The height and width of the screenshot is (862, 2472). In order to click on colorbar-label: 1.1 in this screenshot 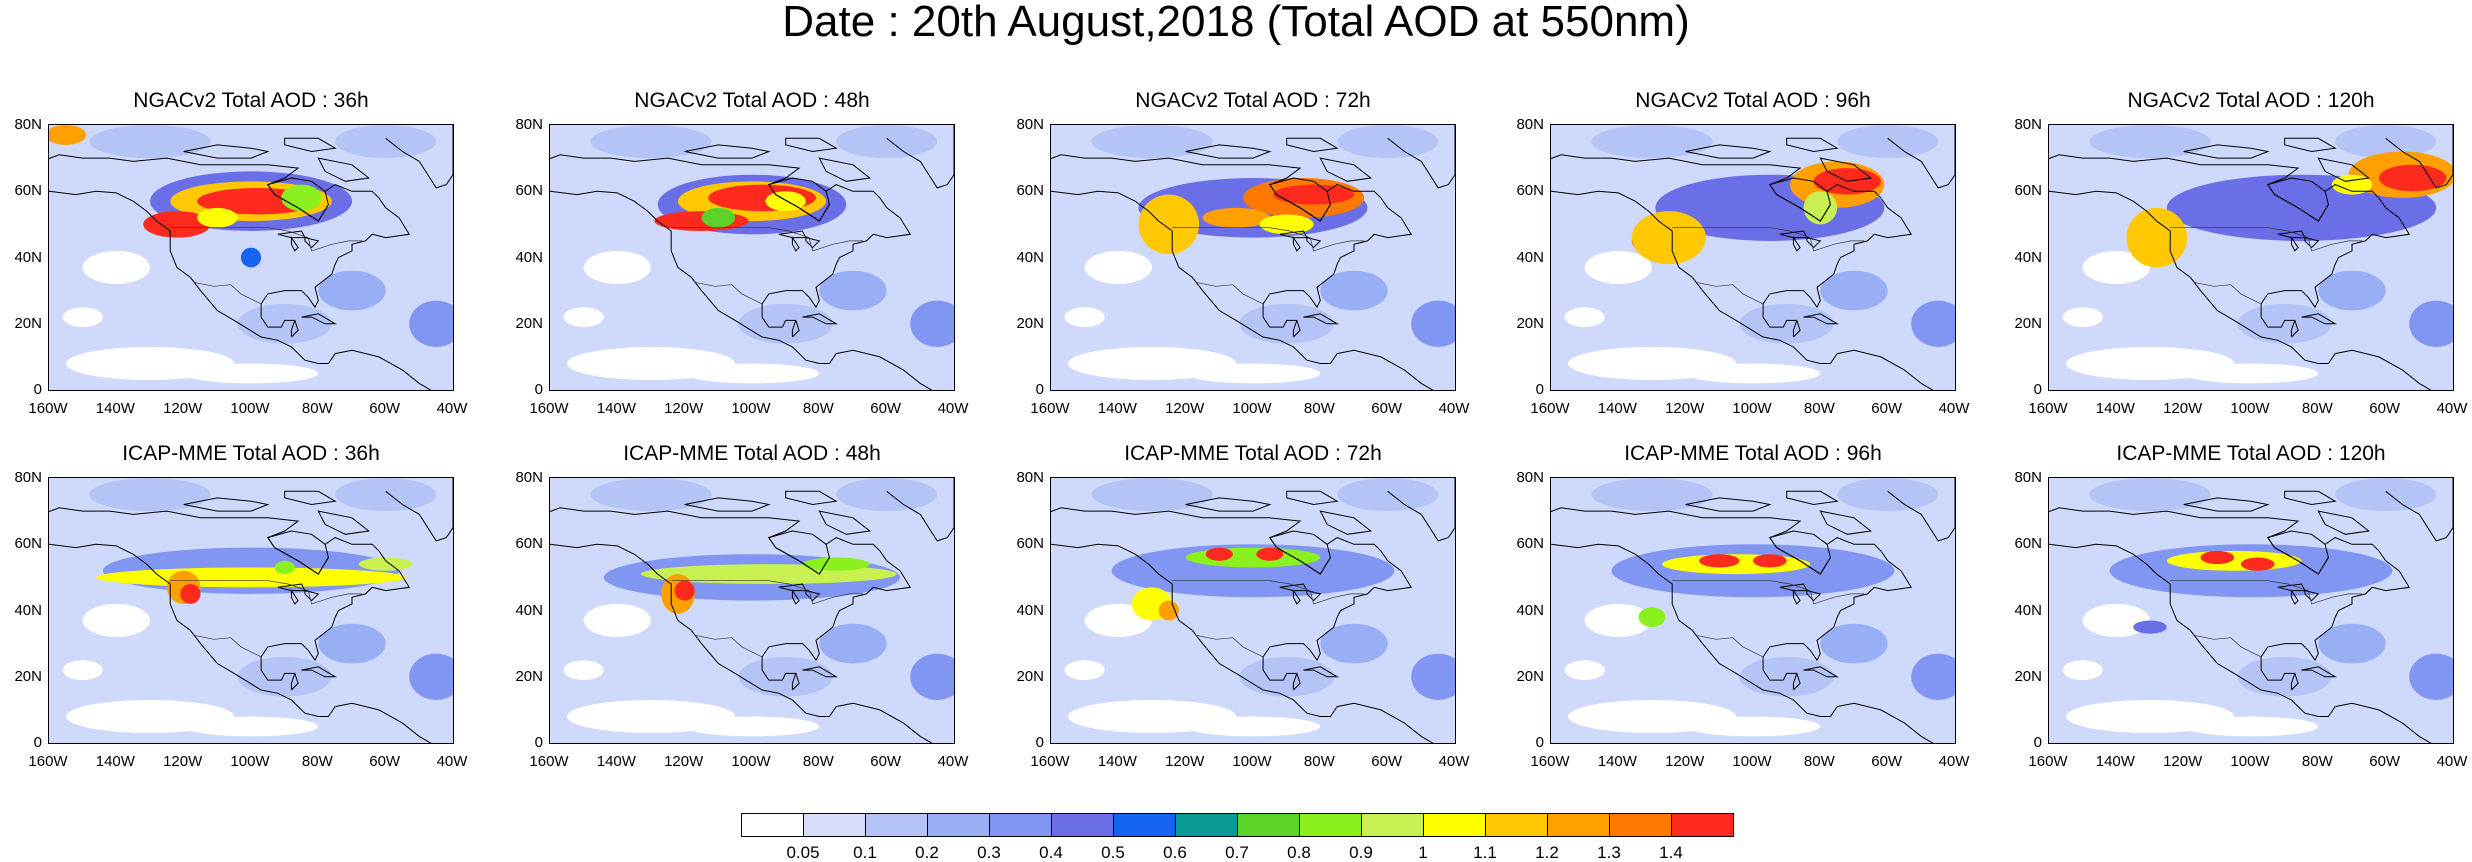, I will do `click(1485, 852)`.